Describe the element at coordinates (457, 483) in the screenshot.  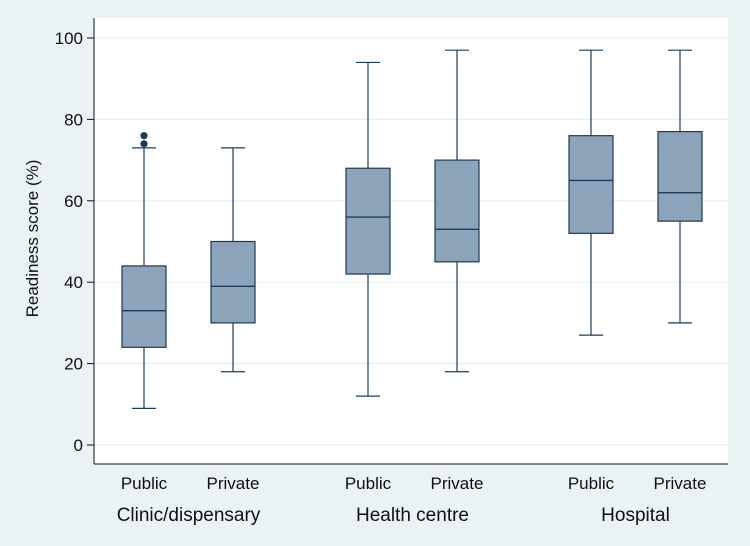
I see `box-label-health-centre-private: Private` at that location.